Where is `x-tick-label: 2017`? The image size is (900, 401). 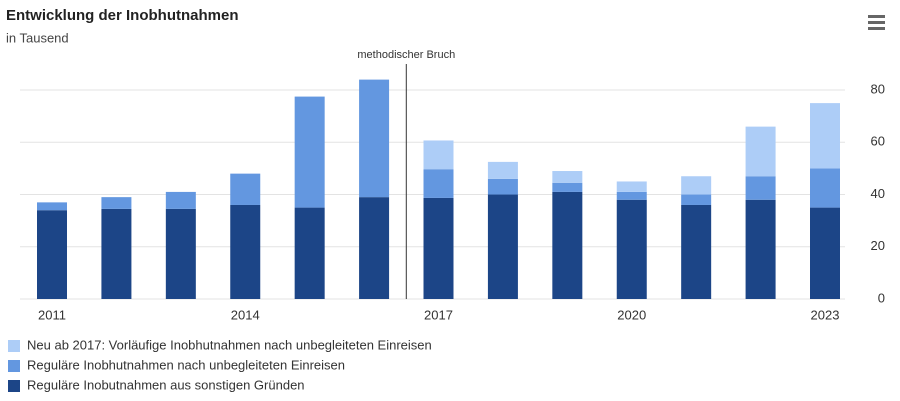
x-tick-label: 2017 is located at coordinates (438, 314).